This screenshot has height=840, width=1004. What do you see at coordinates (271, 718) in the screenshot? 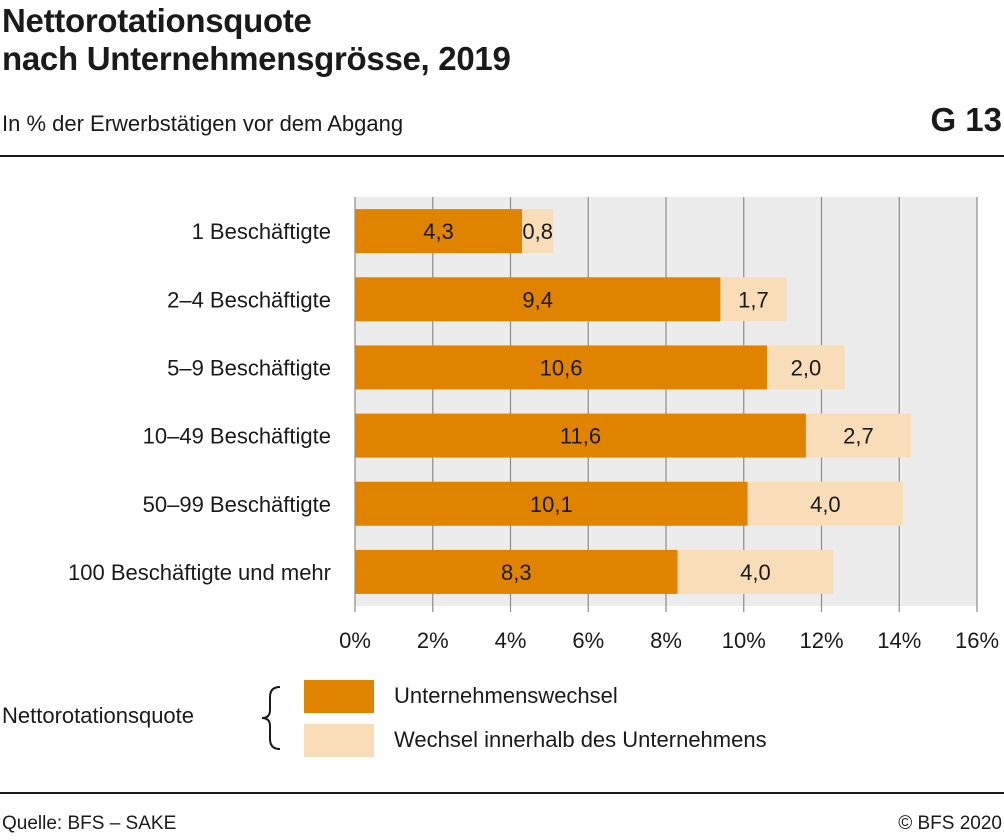
I see `legend-brace-icon` at bounding box center [271, 718].